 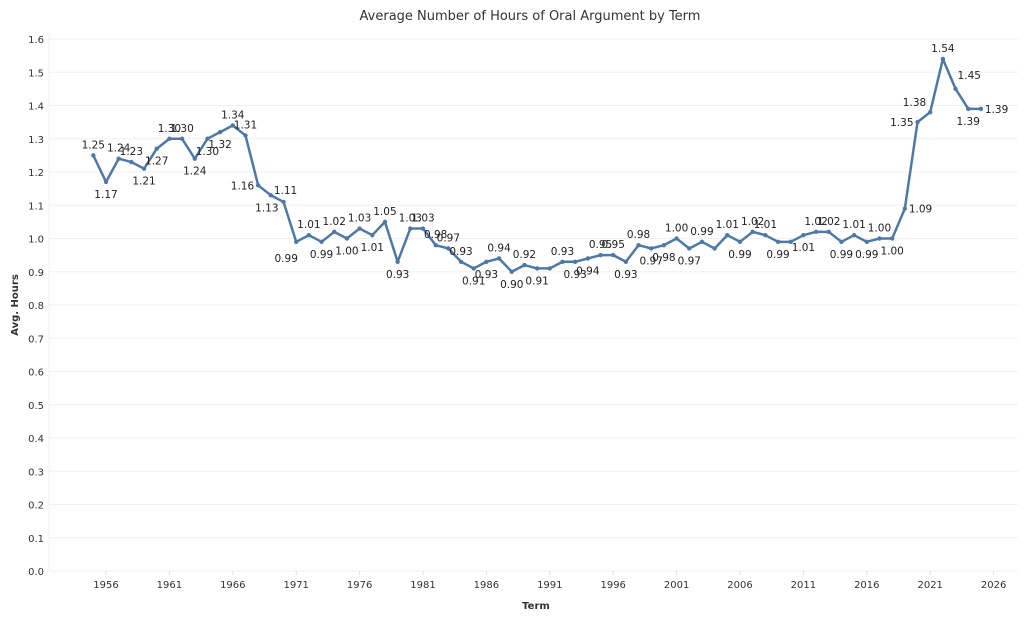 What do you see at coordinates (460, 252) in the screenshot?
I see `data-label: 0.93` at bounding box center [460, 252].